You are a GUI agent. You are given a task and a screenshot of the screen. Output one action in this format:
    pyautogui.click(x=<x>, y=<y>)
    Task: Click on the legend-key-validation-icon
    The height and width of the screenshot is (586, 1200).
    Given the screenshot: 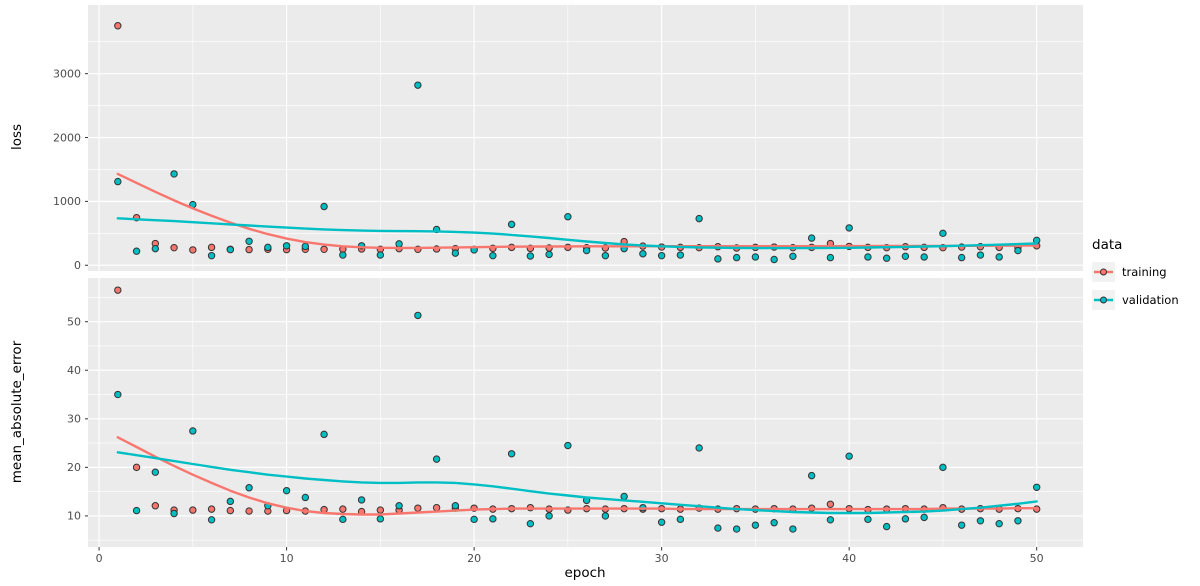 What is the action you would take?
    pyautogui.click(x=1103, y=300)
    